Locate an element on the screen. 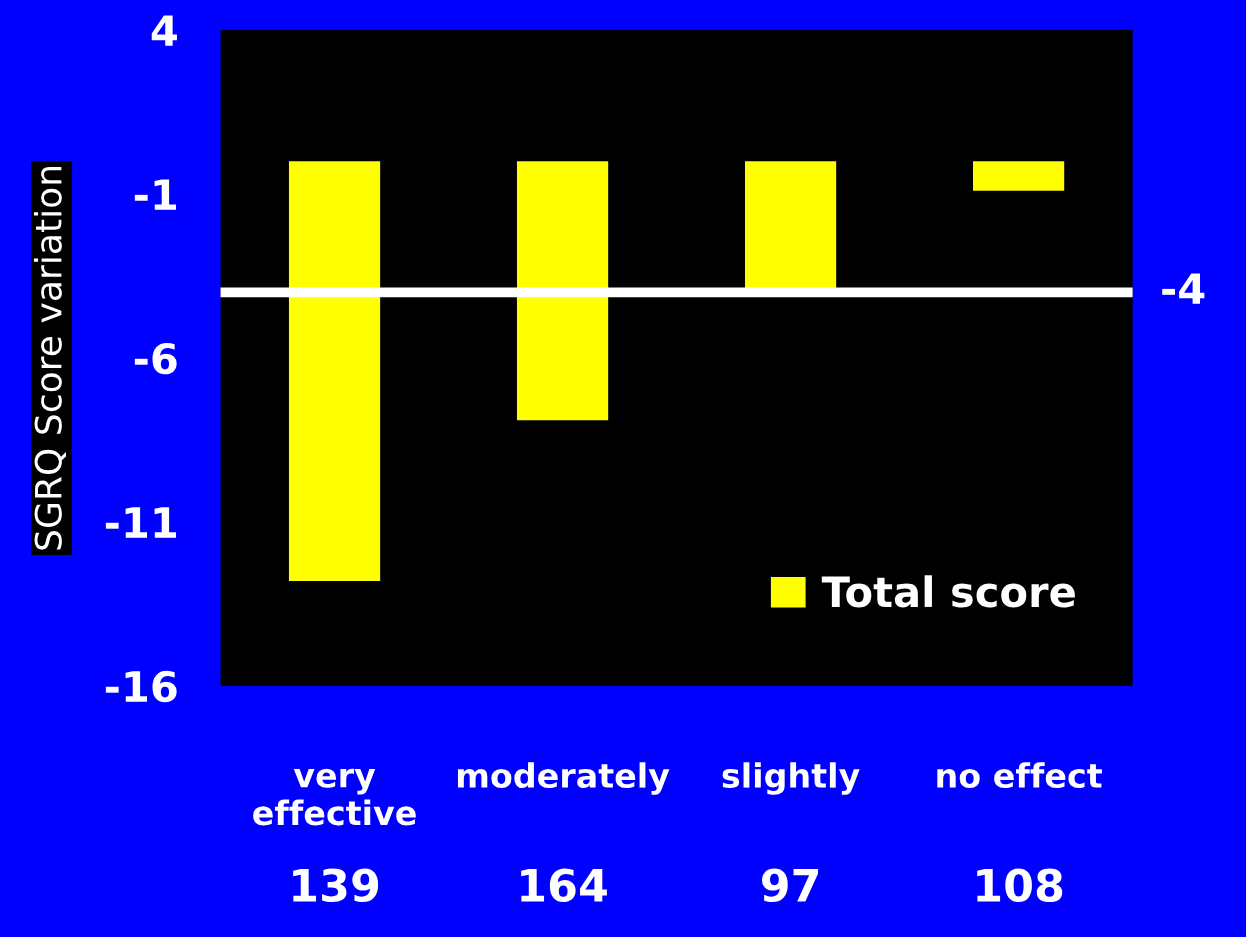 The height and width of the screenshot is (937, 1246). text: 139 is located at coordinates (336, 885).